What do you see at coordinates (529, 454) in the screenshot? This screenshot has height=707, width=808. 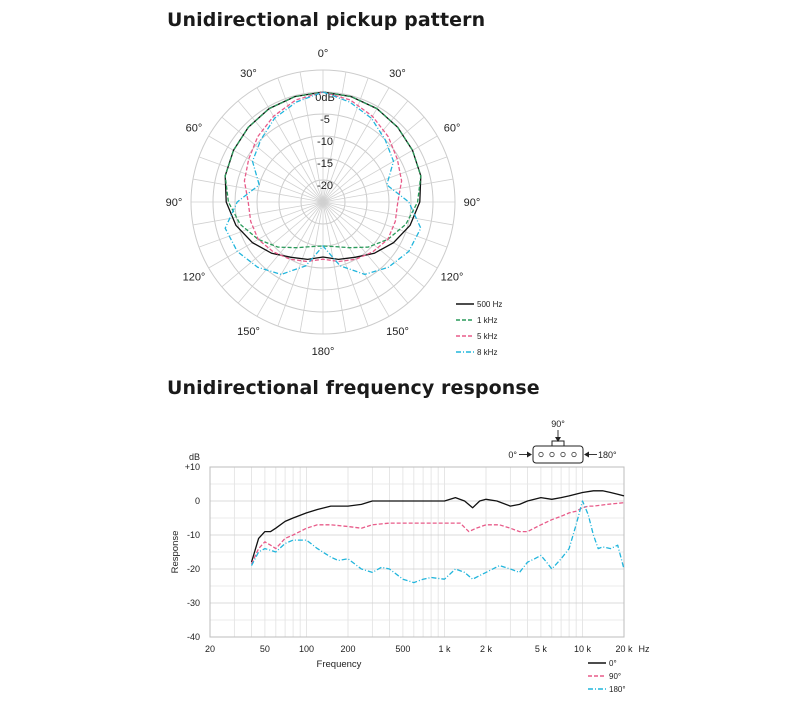 I see `front-arrowhead` at bounding box center [529, 454].